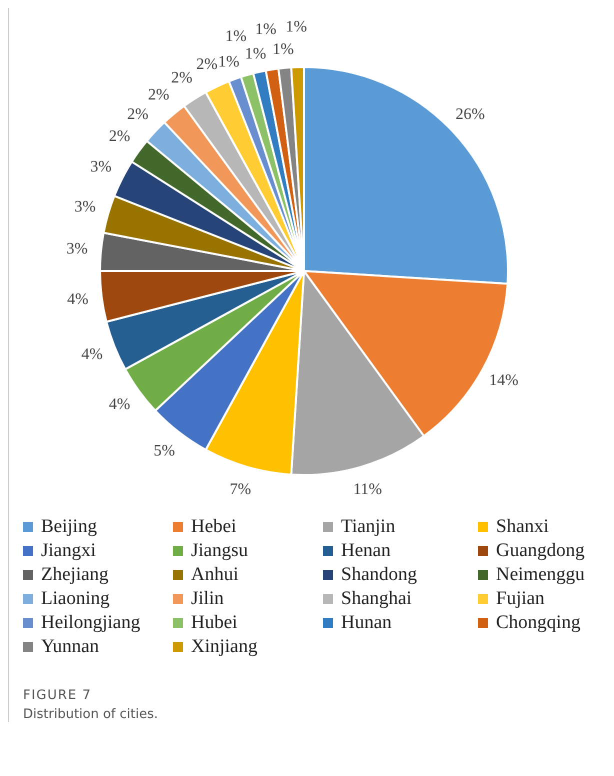 This screenshot has width=614, height=776. Describe the element at coordinates (70, 647) in the screenshot. I see `legend-label: Yunnan` at that location.